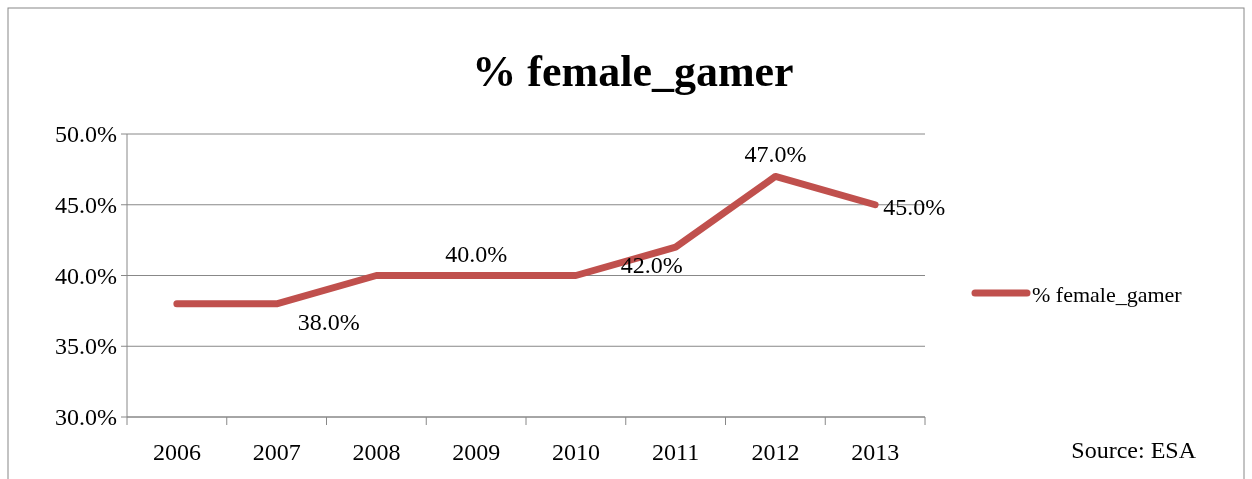 The image size is (1252, 479). What do you see at coordinates (914, 206) in the screenshot?
I see `data-label: 45.0%` at bounding box center [914, 206].